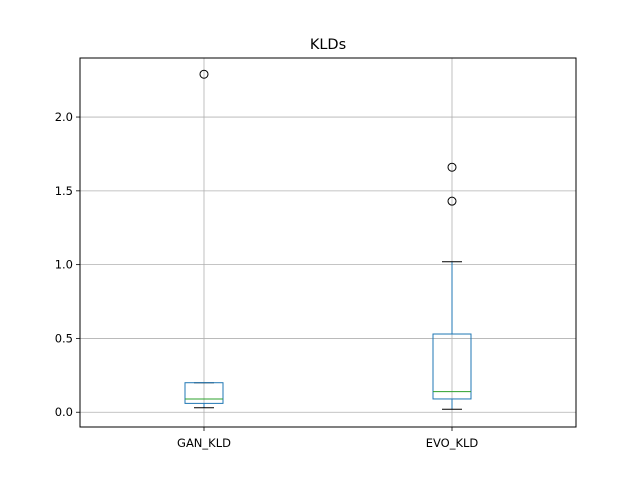 The image size is (640, 480). Describe the element at coordinates (327, 438) in the screenshot. I see `x-axis: GAN_KLD EVO_KLD` at that location.